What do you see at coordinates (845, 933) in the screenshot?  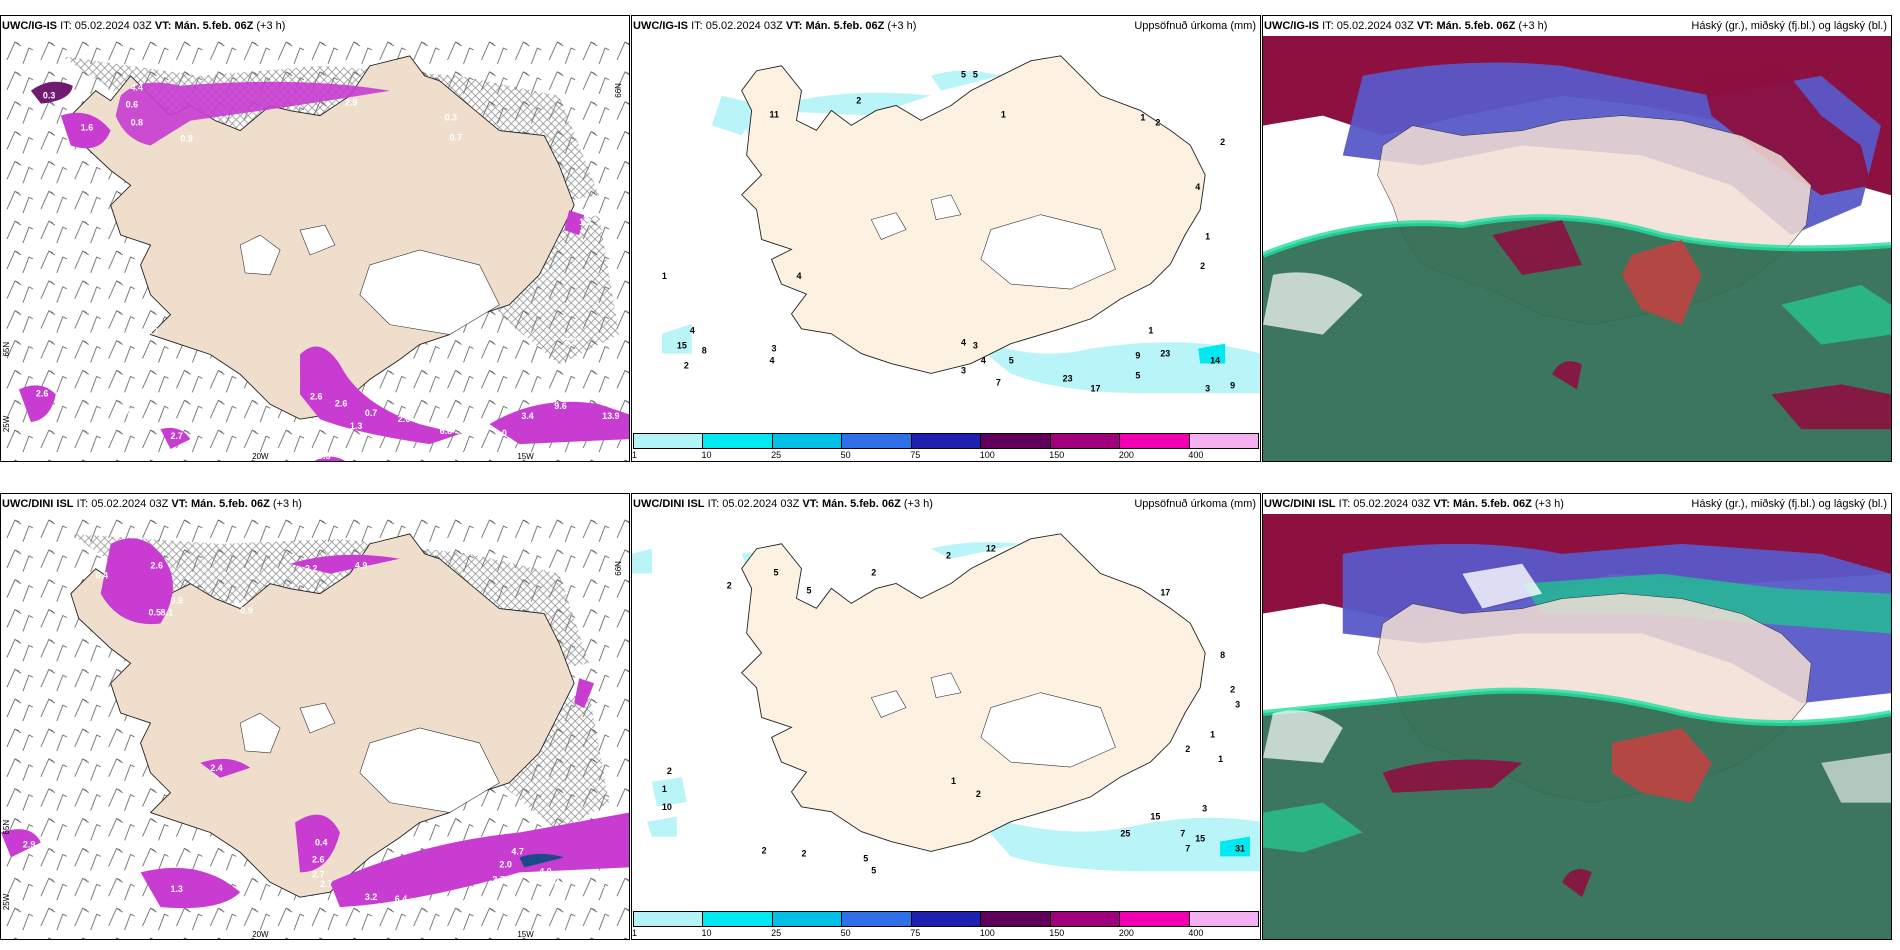 I see `legend-tick: 50` at bounding box center [845, 933].